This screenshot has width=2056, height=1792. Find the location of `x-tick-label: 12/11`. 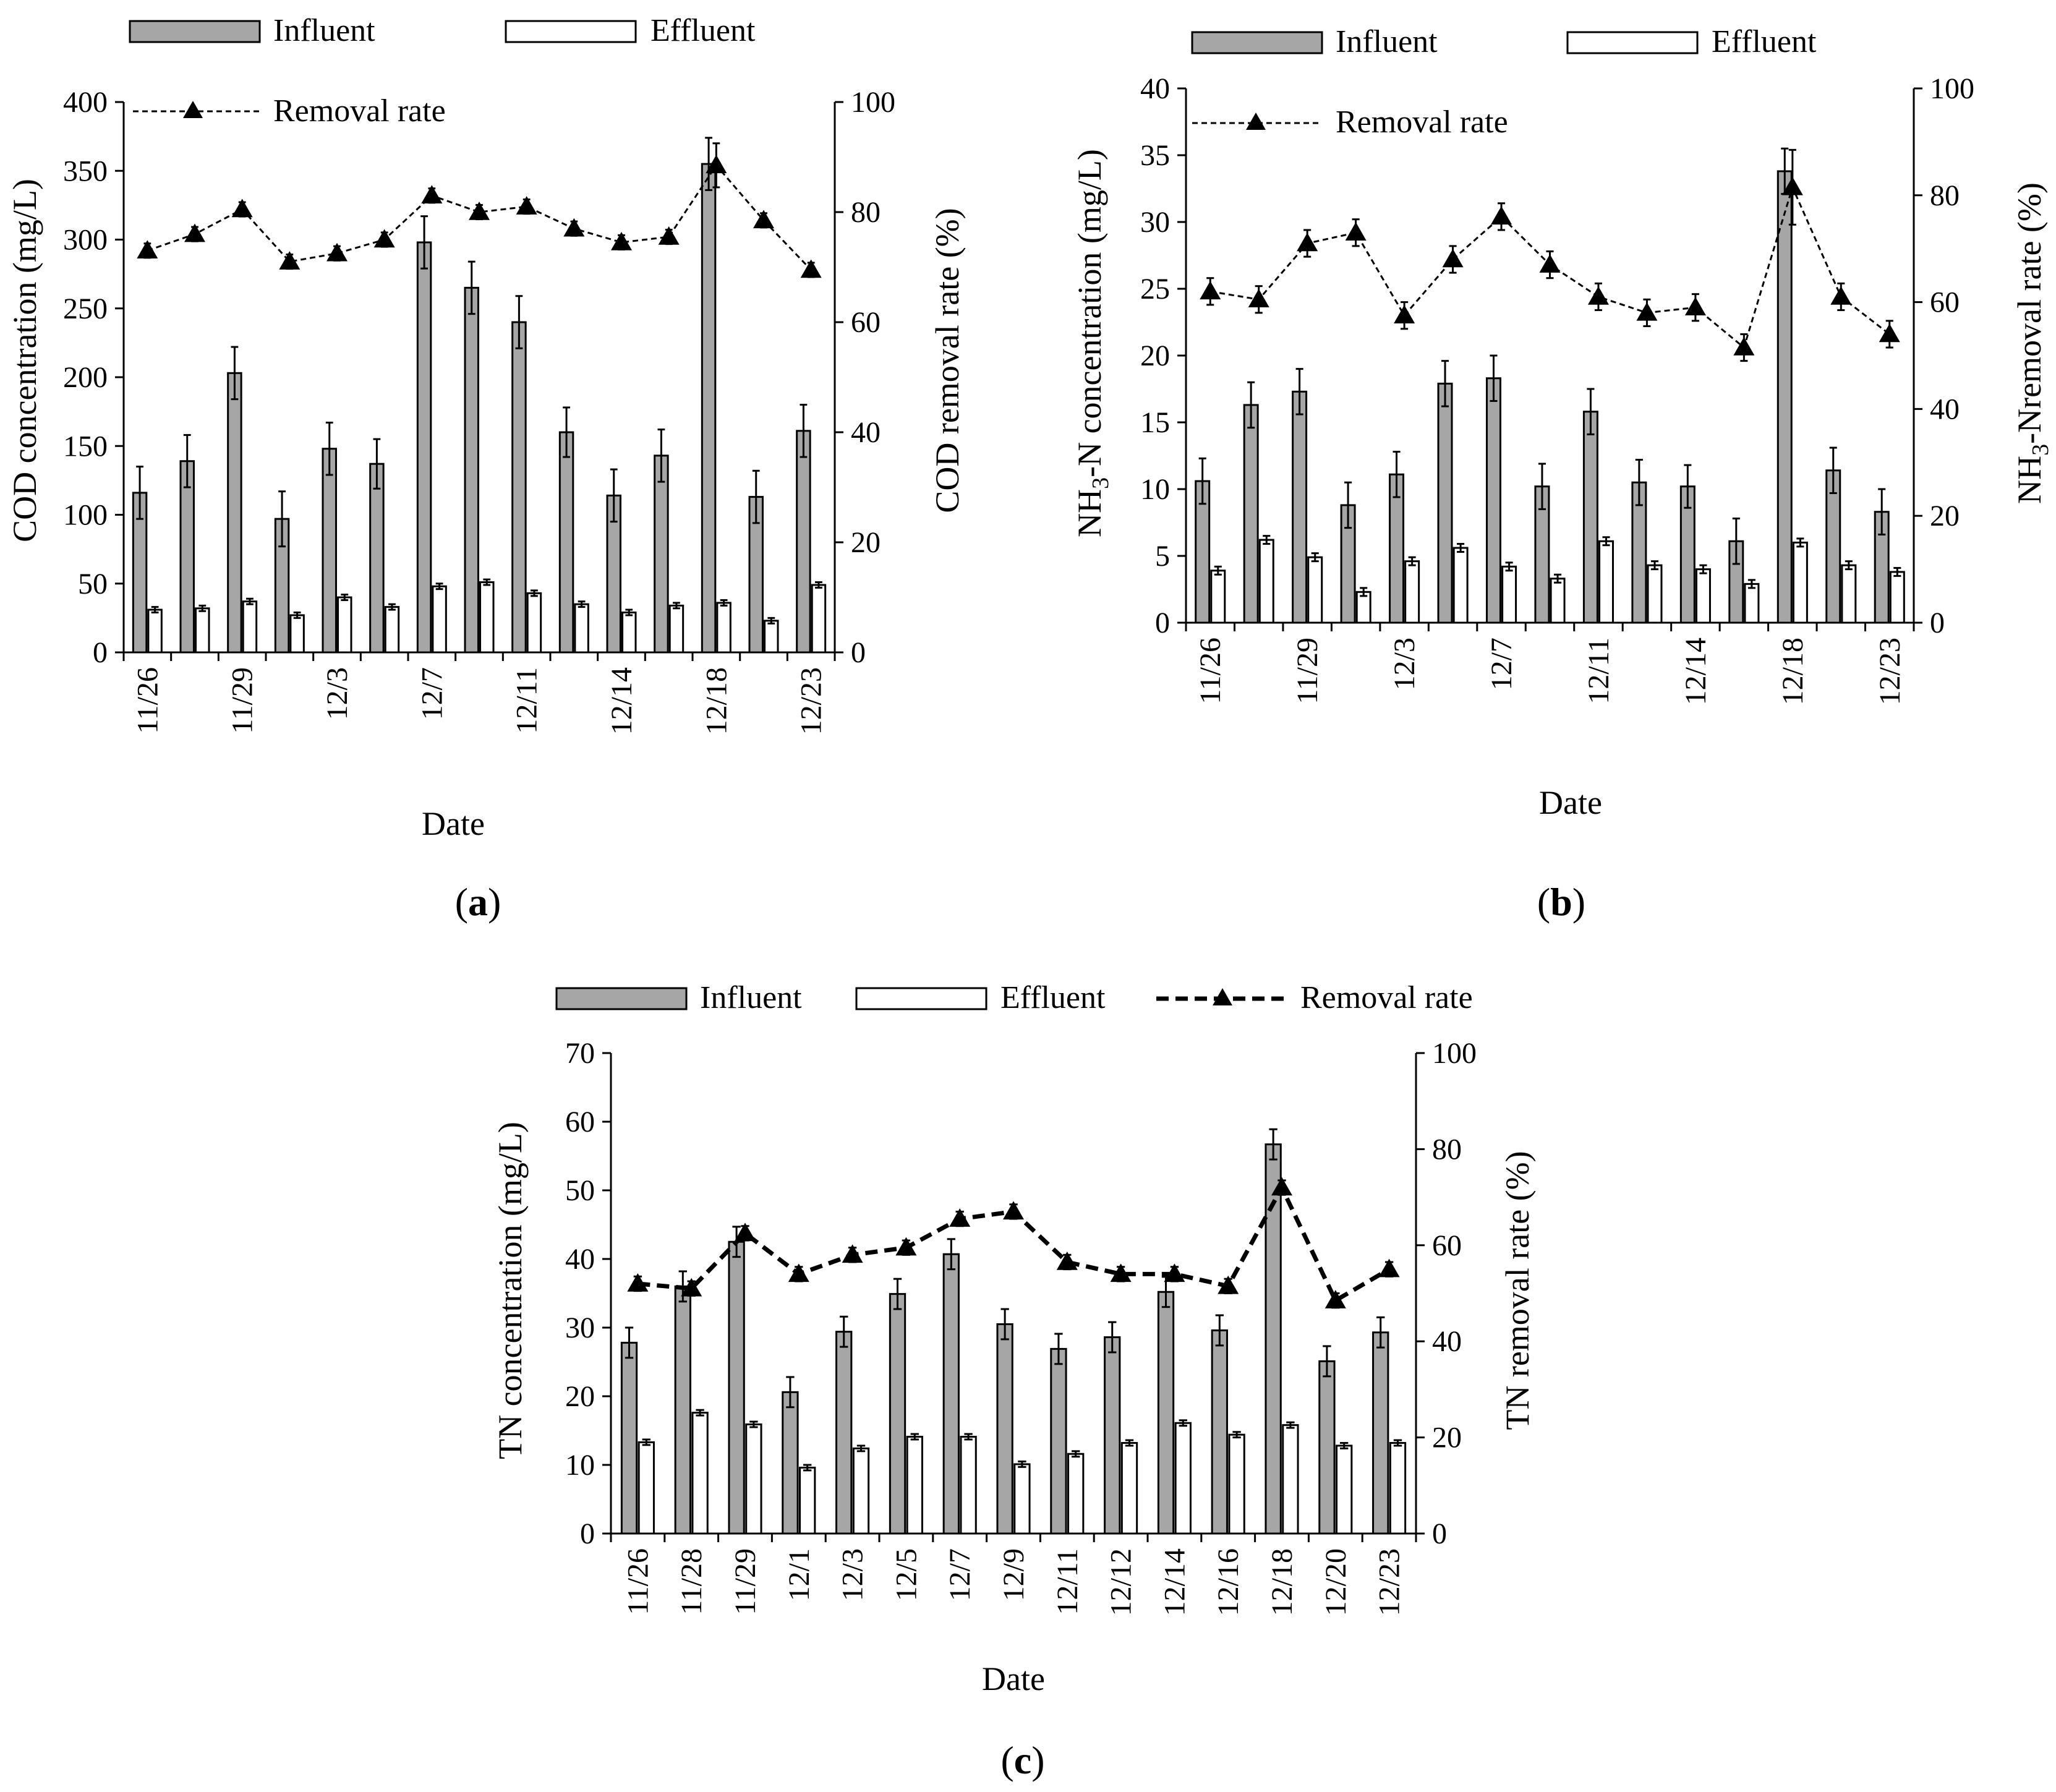

x-tick-label: 12/11 is located at coordinates (1067, 1581).